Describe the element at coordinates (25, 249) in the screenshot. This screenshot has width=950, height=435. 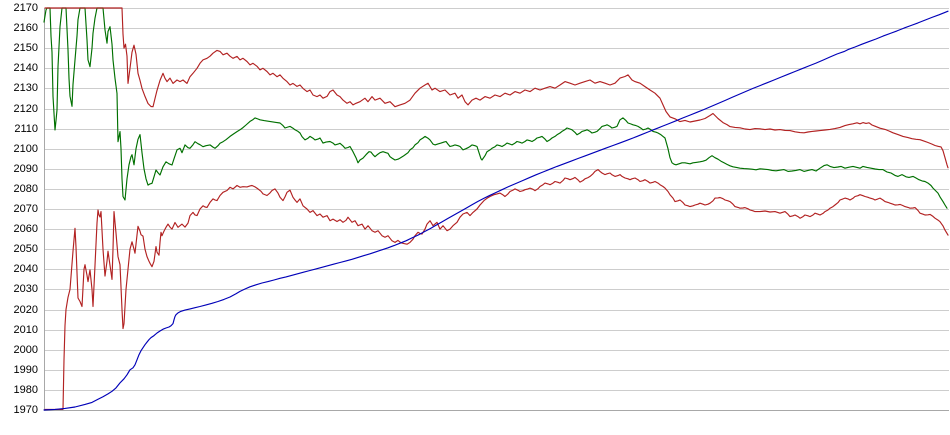
I see `y-axis-label: 2050` at that location.